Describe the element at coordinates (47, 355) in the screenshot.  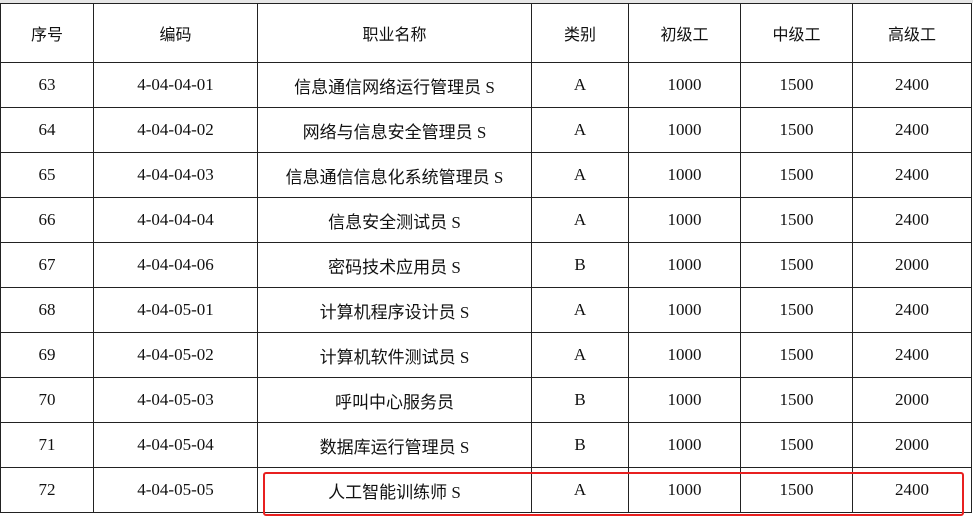
I see `col-index-cell: 69` at that location.